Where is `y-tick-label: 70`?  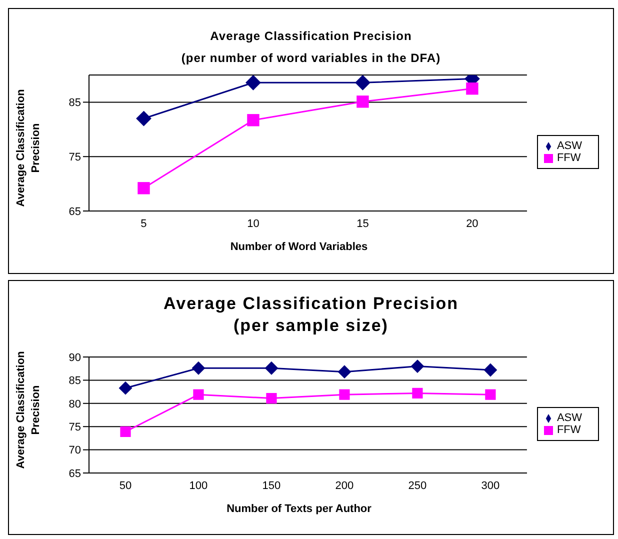 y-tick-label: 70 is located at coordinates (74, 450).